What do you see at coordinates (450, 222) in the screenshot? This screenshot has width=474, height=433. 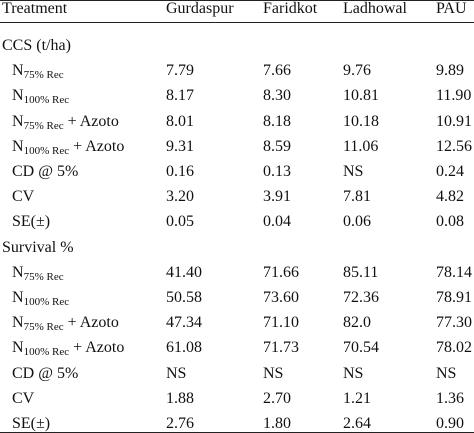 I see `cell-value: 0.08` at bounding box center [450, 222].